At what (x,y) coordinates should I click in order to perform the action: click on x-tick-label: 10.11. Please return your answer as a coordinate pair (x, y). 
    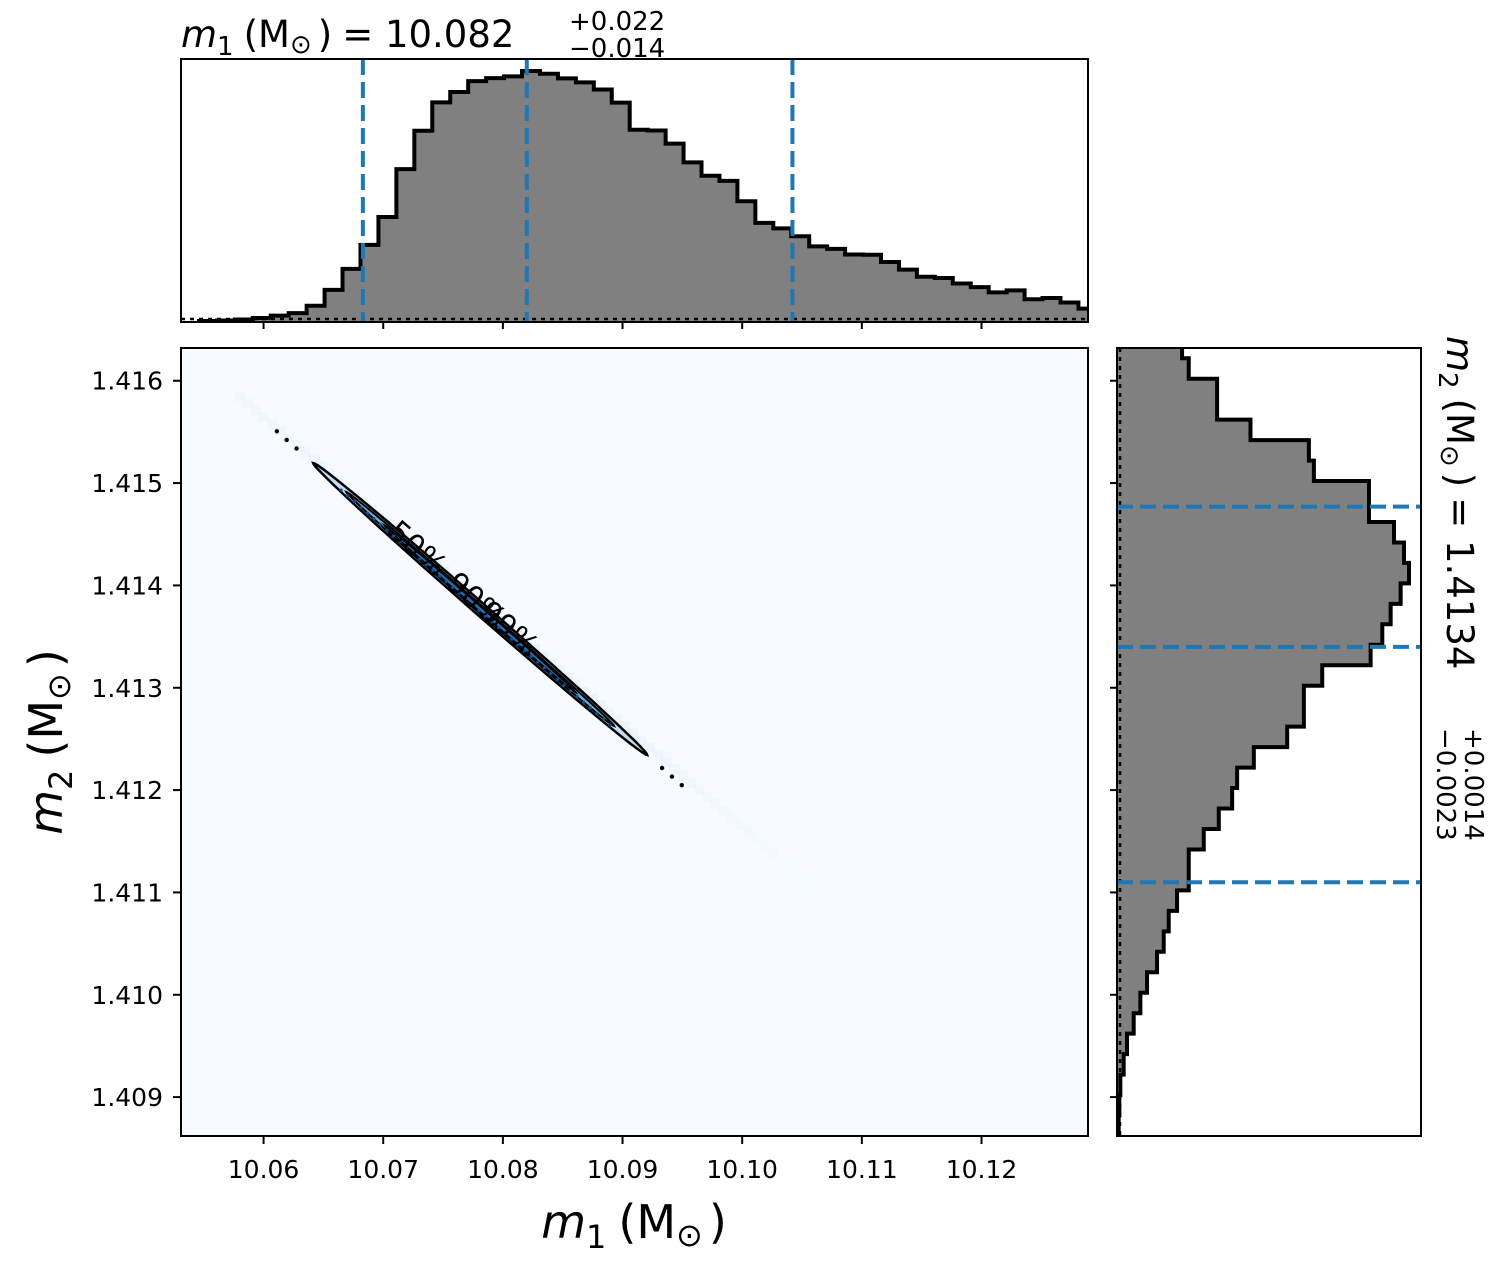
    Looking at the image, I should click on (862, 1169).